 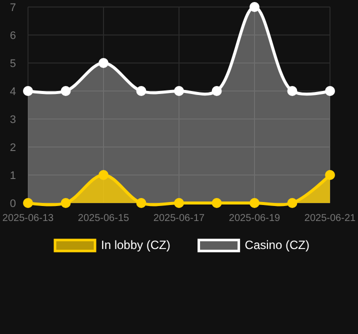 I want to click on x-tick-label: 2025-06-15, so click(x=104, y=218).